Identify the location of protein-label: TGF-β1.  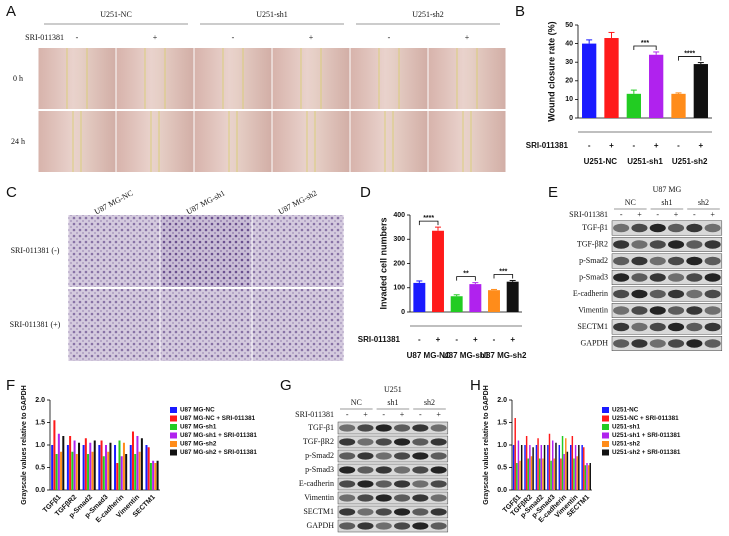
(595, 227).